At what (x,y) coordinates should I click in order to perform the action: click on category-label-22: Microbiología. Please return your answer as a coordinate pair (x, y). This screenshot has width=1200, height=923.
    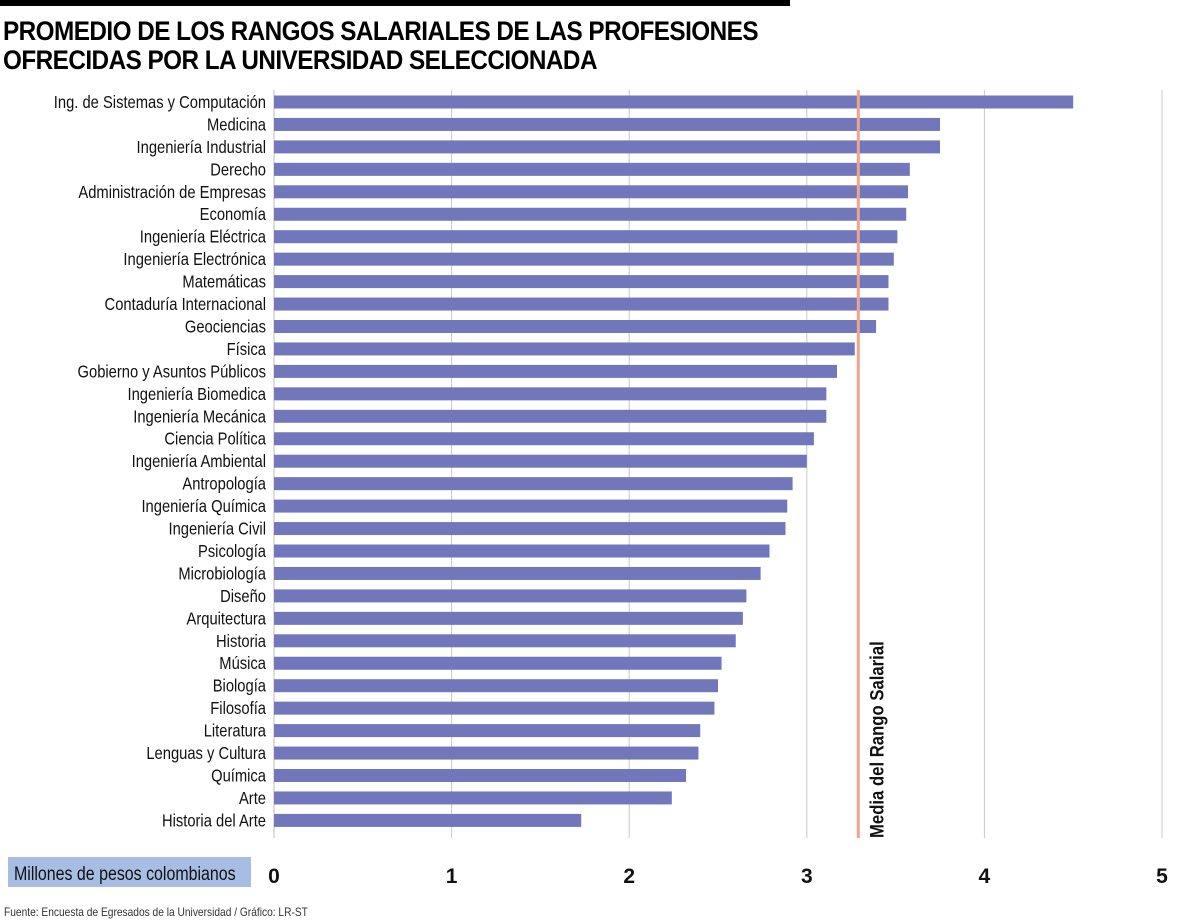
    Looking at the image, I should click on (222, 574).